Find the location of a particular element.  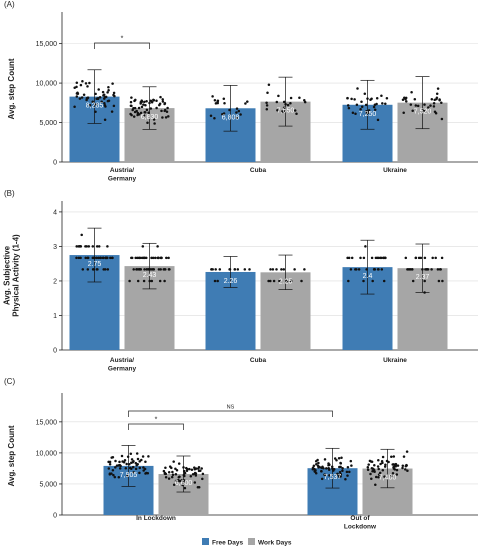

x-tick-label: Austria/Germany is located at coordinates (122, 365).